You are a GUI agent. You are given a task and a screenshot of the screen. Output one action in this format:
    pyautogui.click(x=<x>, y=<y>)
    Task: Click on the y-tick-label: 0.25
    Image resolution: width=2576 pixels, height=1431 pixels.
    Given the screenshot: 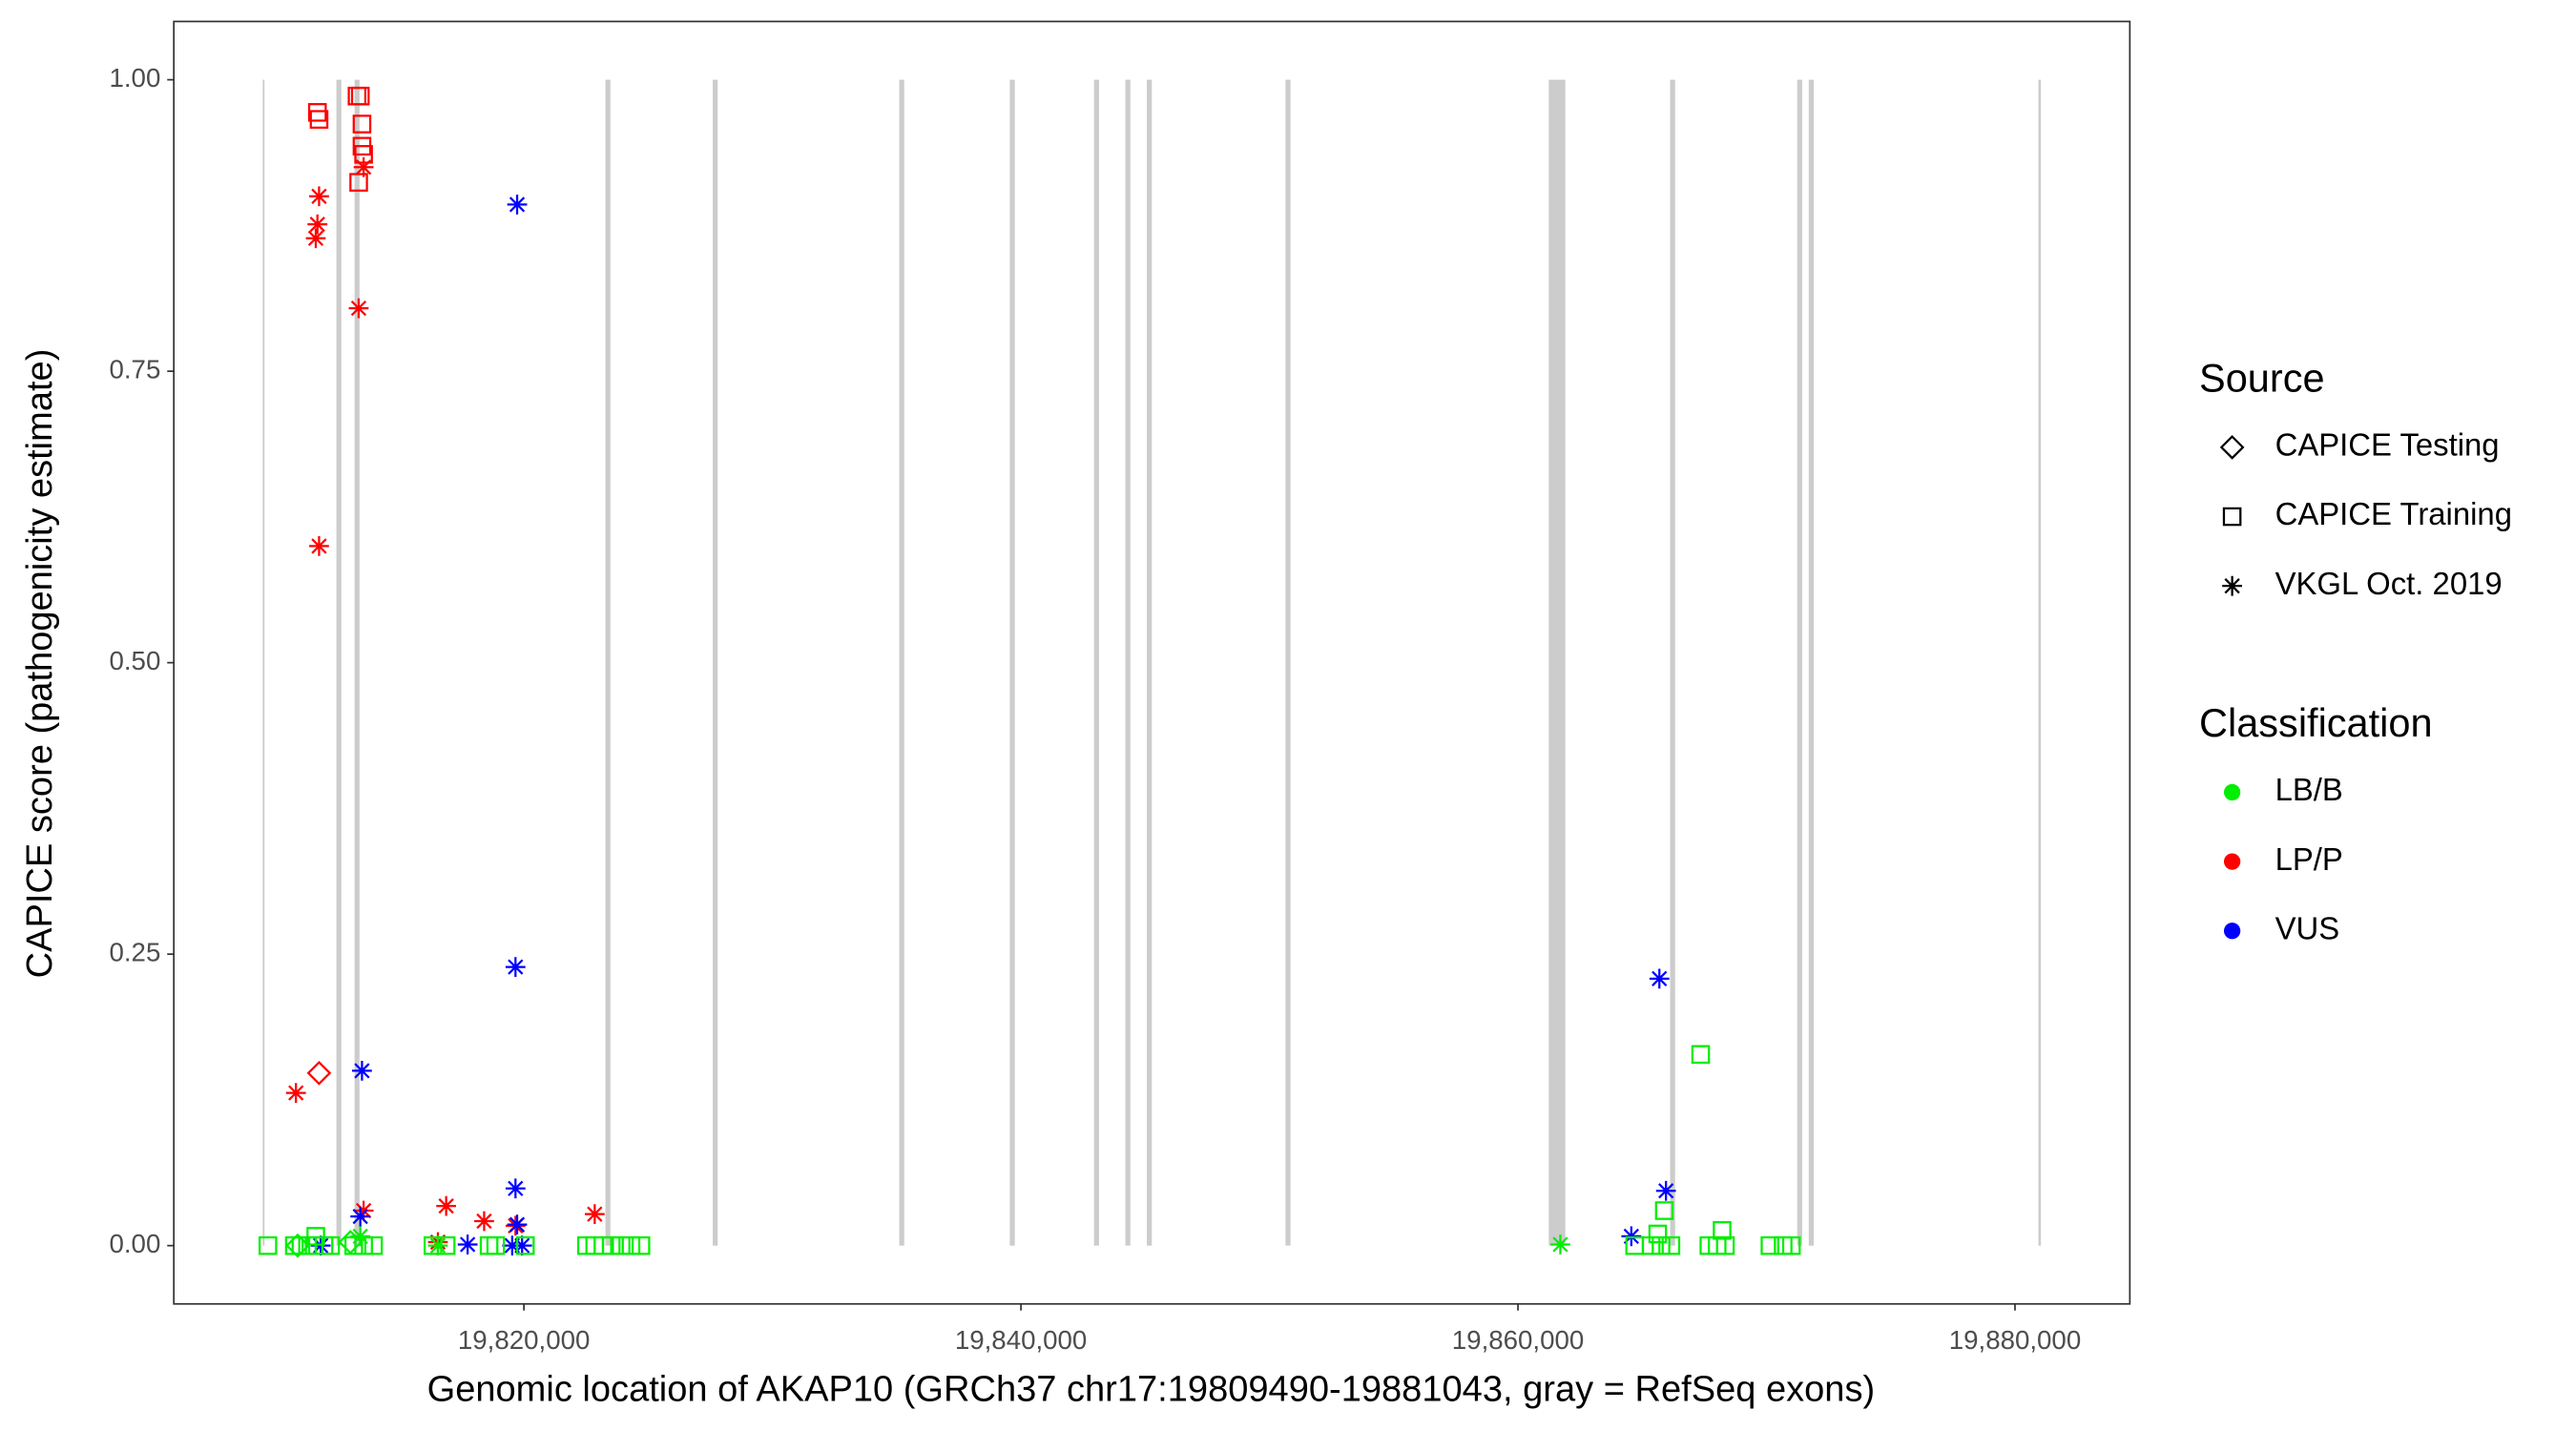 What is the action you would take?
    pyautogui.click(x=134, y=951)
    